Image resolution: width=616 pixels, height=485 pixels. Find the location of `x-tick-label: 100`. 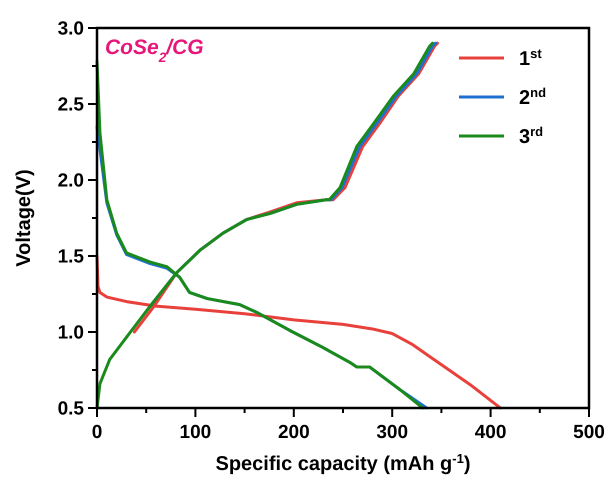

x-tick-label: 100 is located at coordinates (196, 432).